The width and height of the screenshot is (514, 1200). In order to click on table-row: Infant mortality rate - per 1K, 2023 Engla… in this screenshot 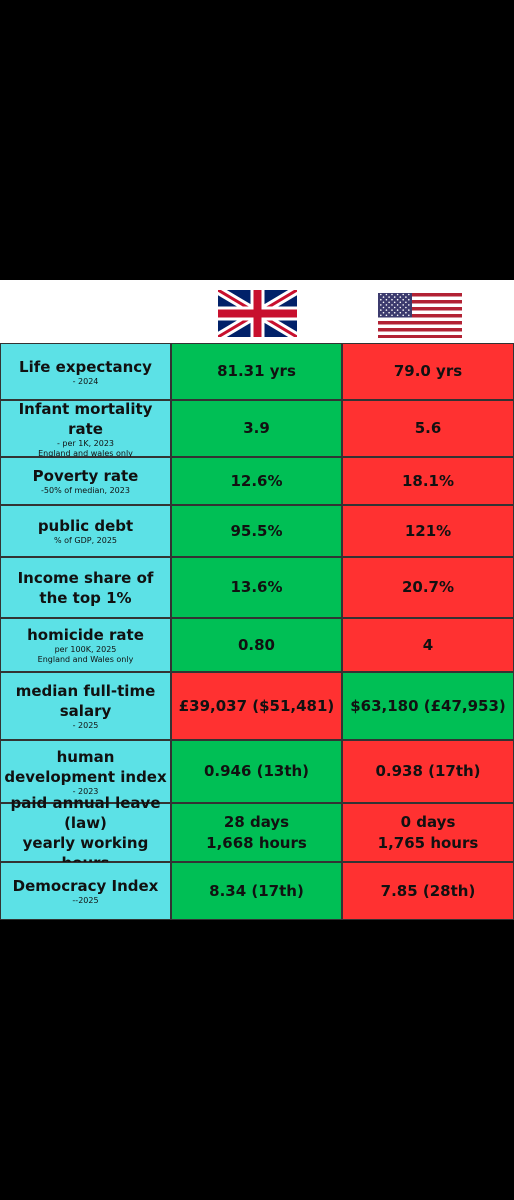, I will do `click(257, 428)`.